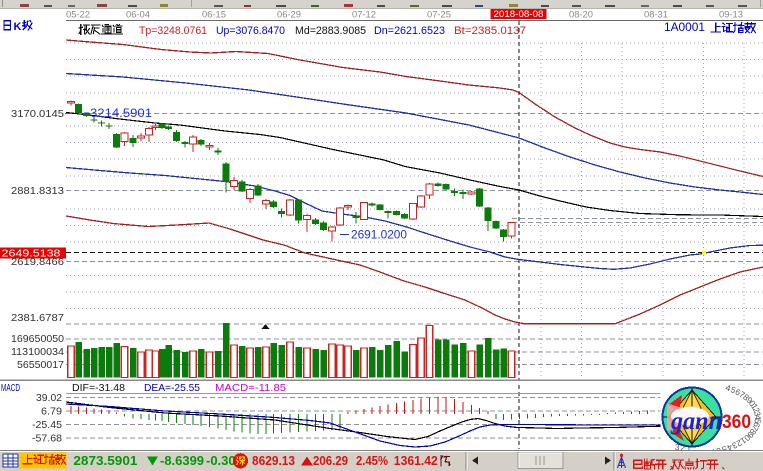  What do you see at coordinates (37, 114) in the screenshot?
I see `svg-text: 3170.0145` at bounding box center [37, 114].